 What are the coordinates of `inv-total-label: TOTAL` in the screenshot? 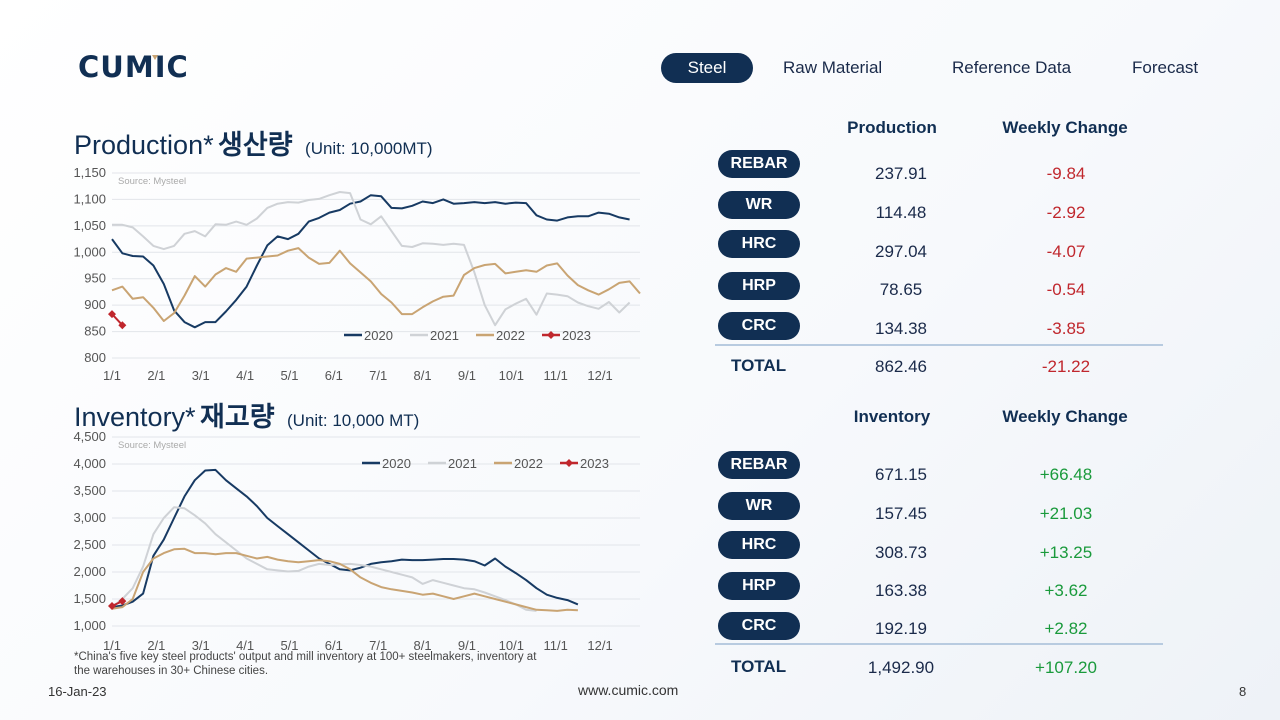 It's located at (759, 666).